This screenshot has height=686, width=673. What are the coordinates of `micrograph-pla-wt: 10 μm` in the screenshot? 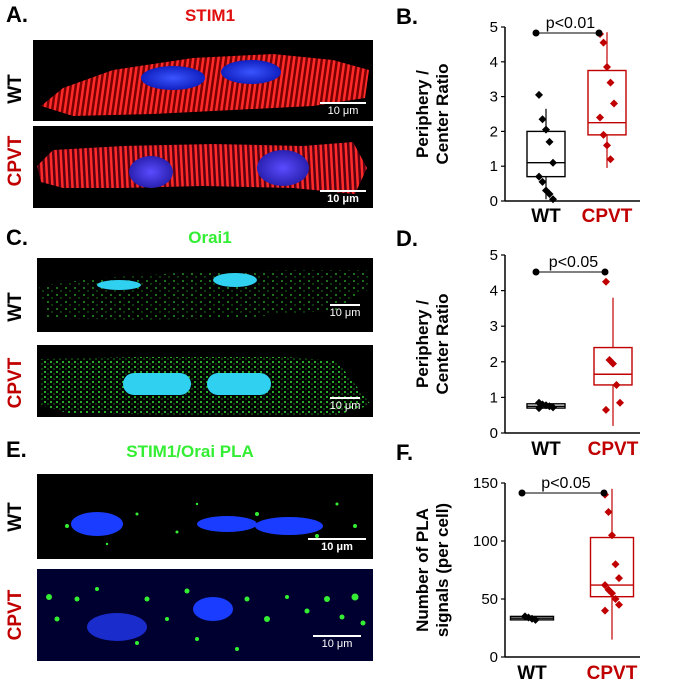 It's located at (205, 516).